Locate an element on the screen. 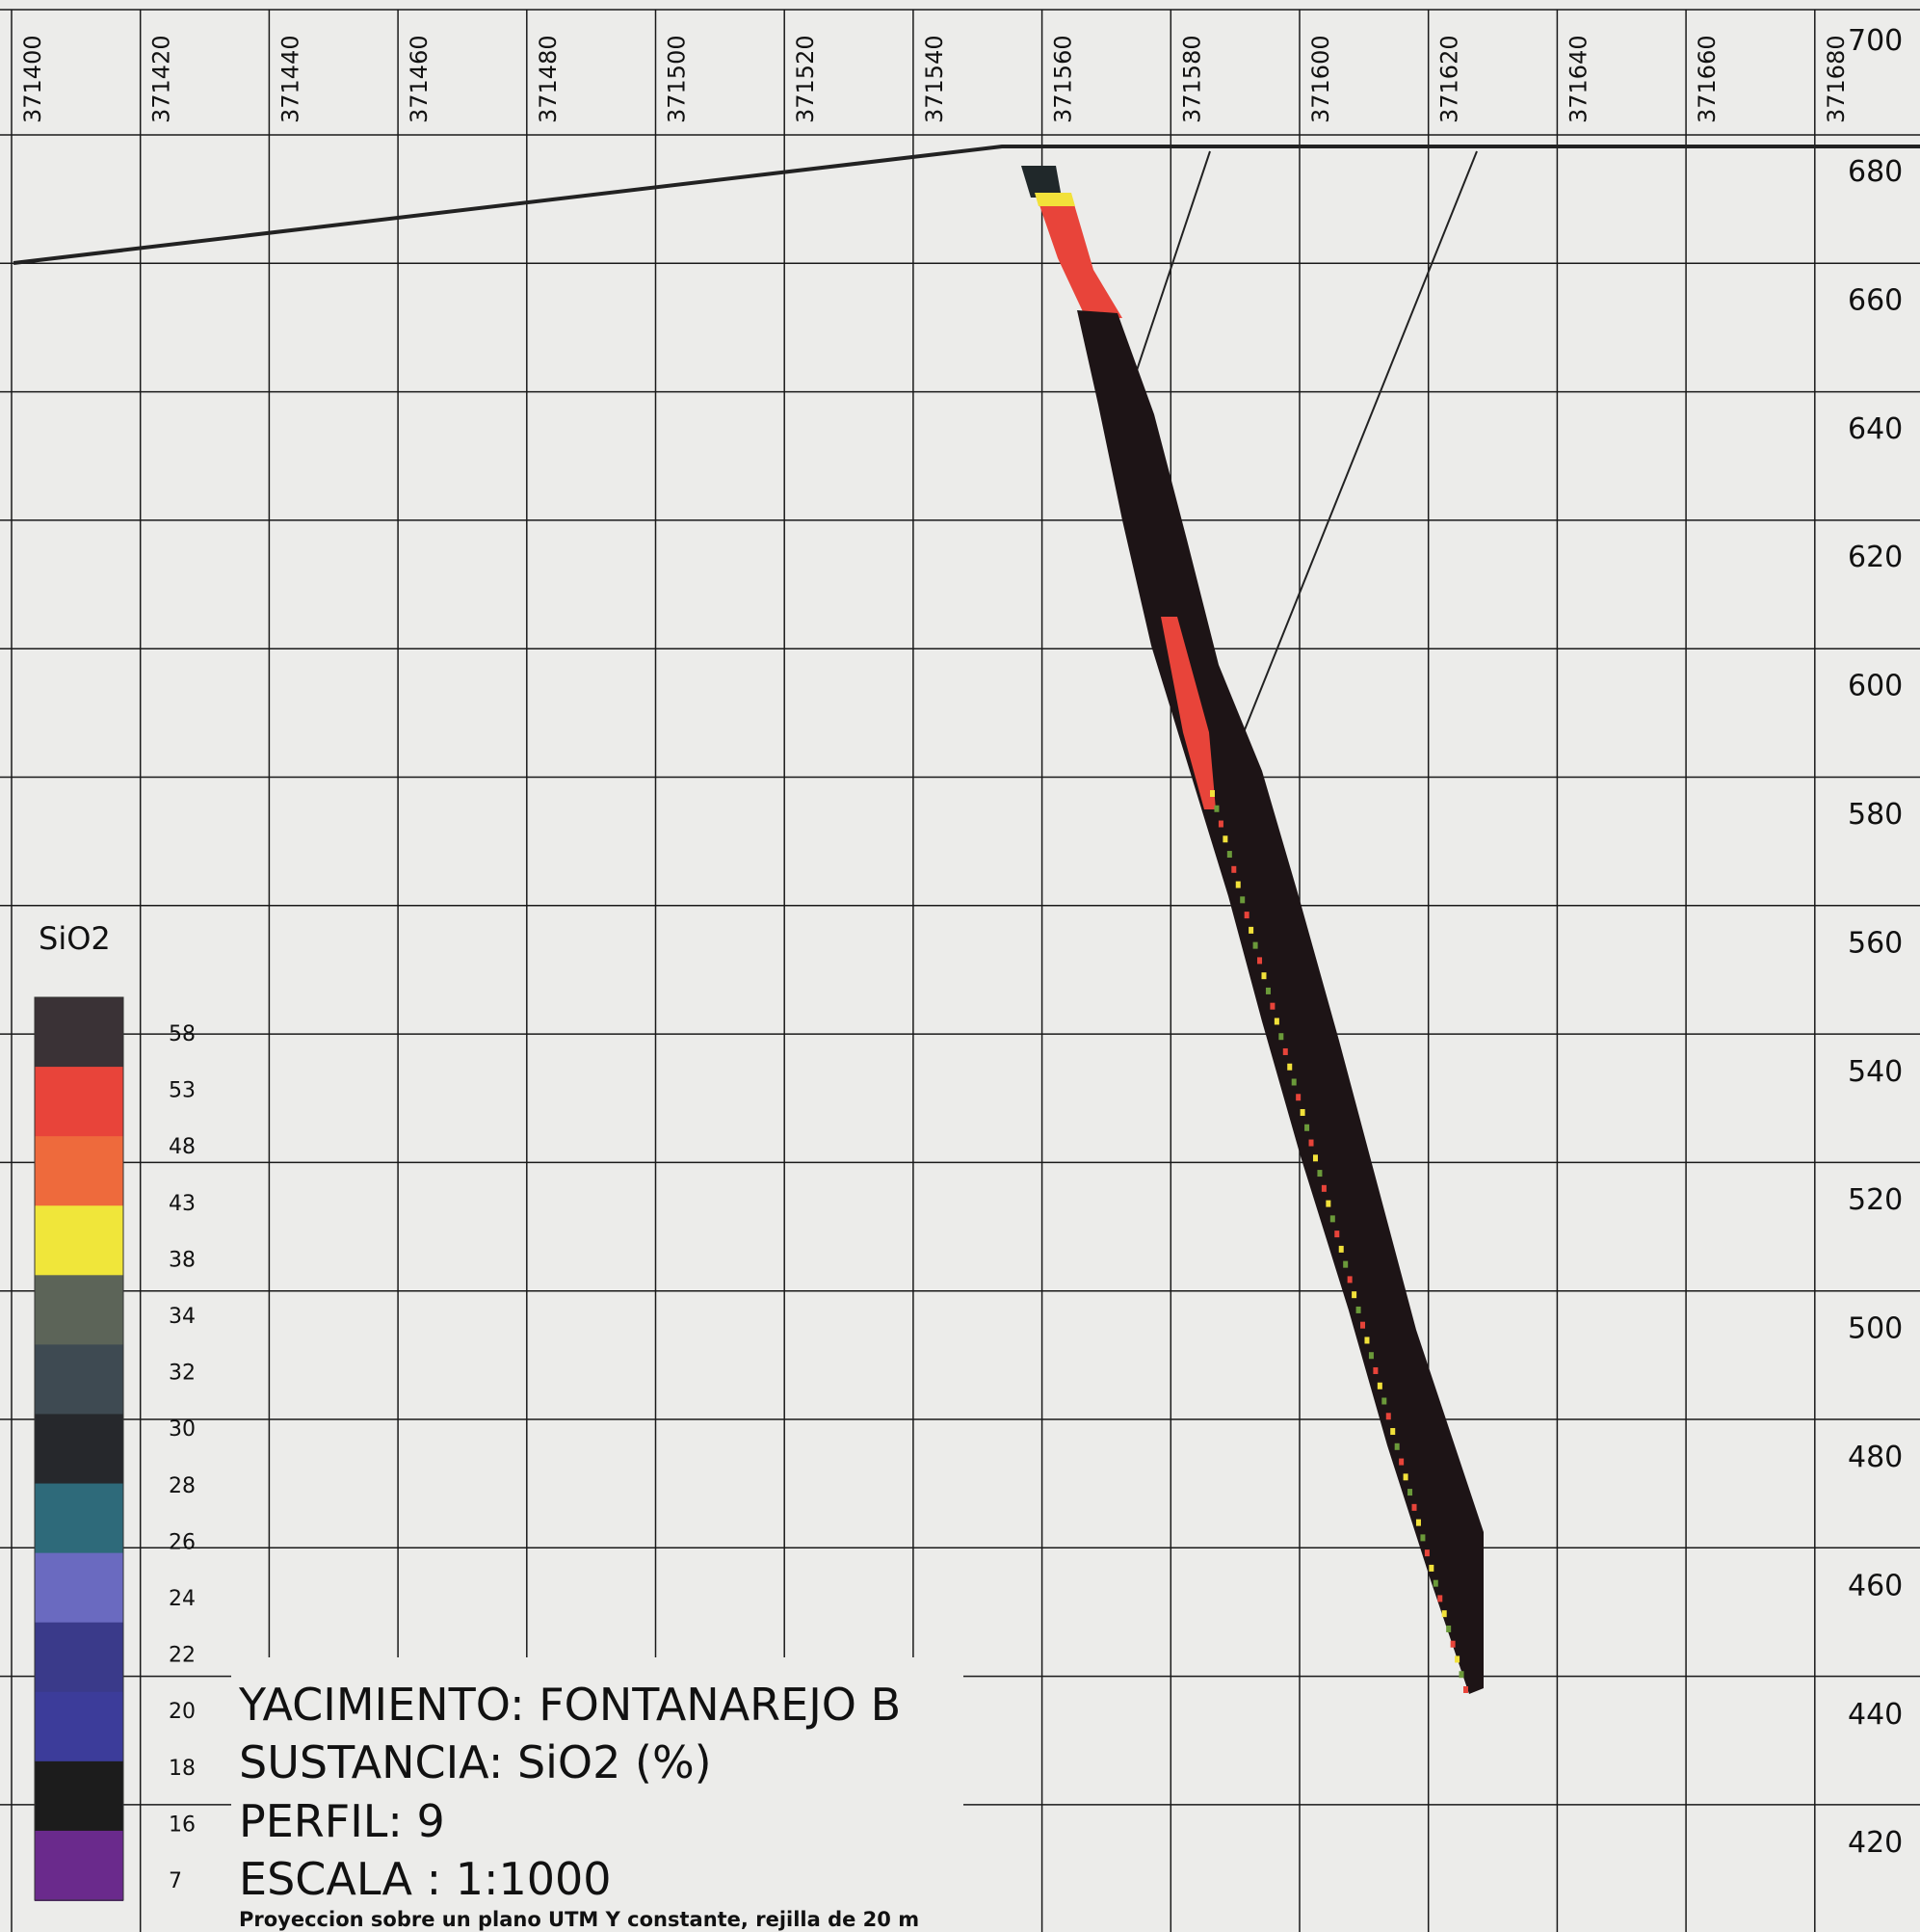 The width and height of the screenshot is (1920, 1932). legend-label: 18 is located at coordinates (183, 1769).